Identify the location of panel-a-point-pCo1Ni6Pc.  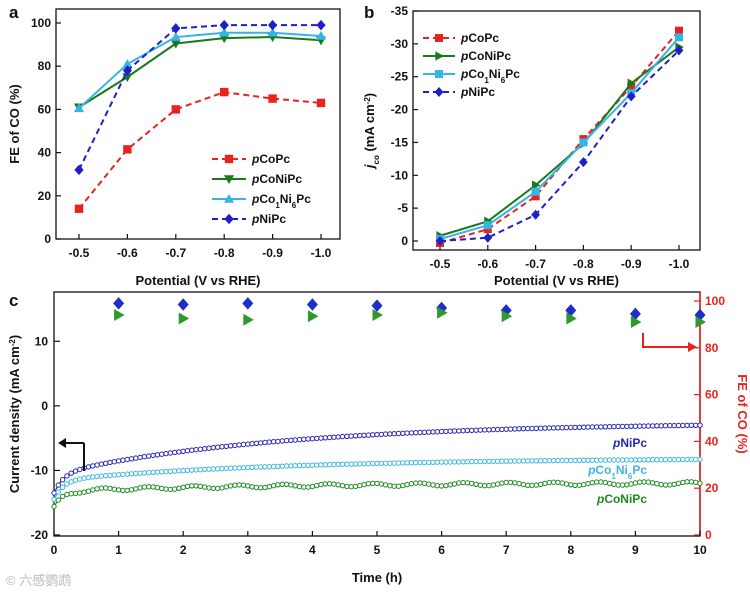
(321, 35).